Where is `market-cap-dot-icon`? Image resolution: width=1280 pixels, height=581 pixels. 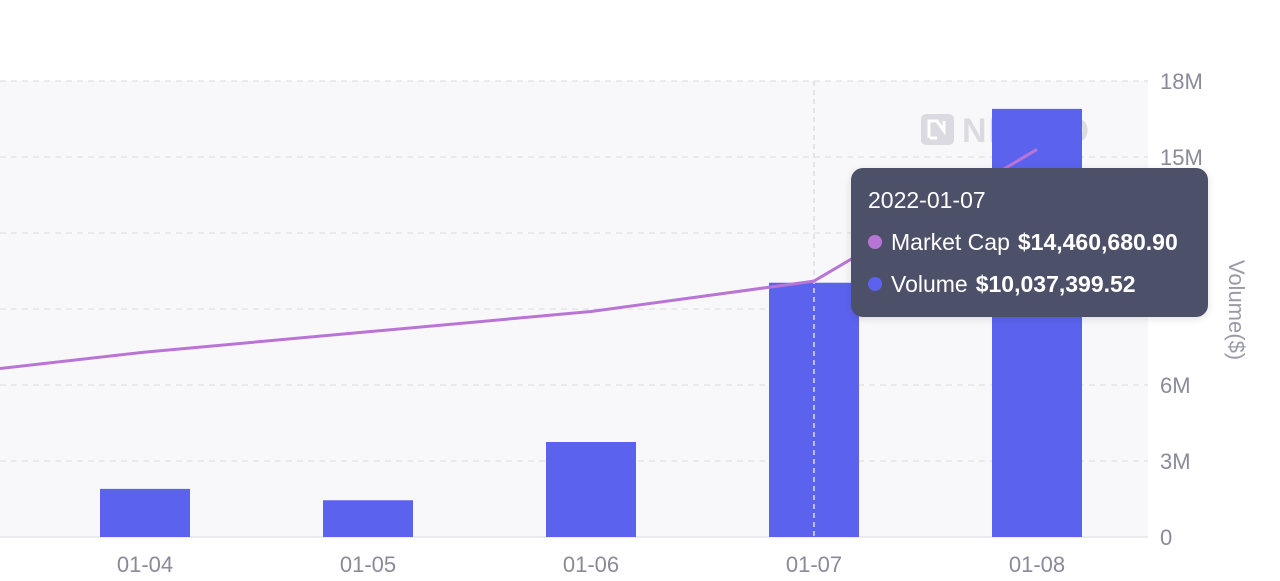
market-cap-dot-icon is located at coordinates (875, 242).